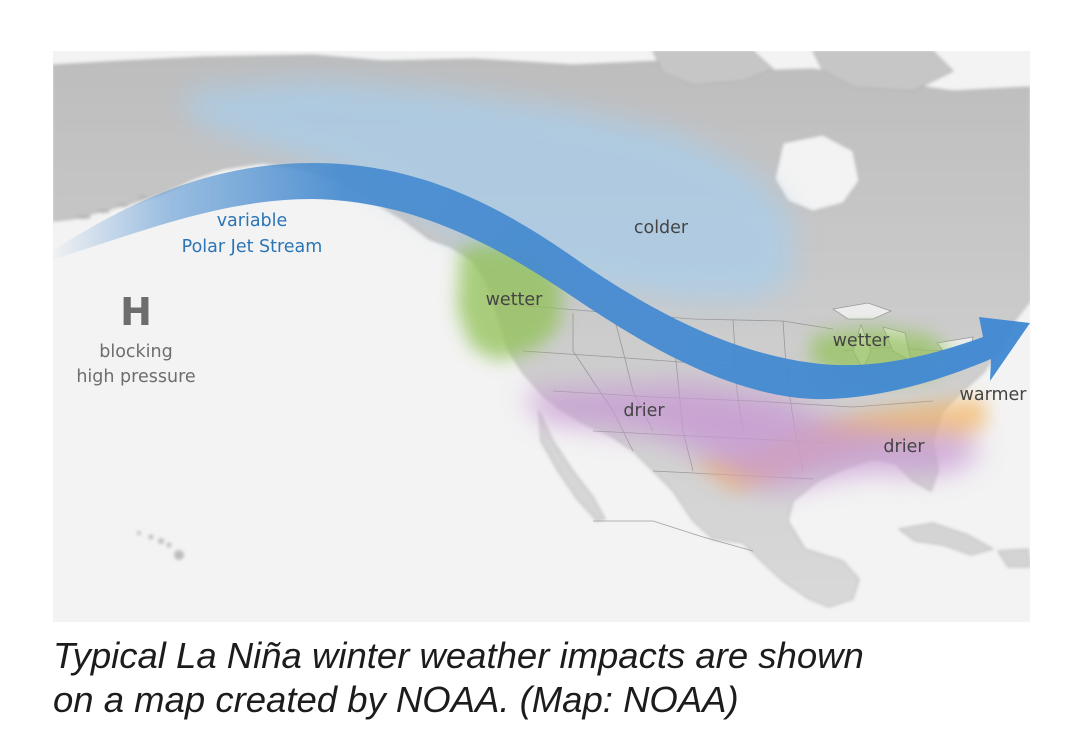  What do you see at coordinates (803, 71) in the screenshot?
I see `arctic-islands` at bounding box center [803, 71].